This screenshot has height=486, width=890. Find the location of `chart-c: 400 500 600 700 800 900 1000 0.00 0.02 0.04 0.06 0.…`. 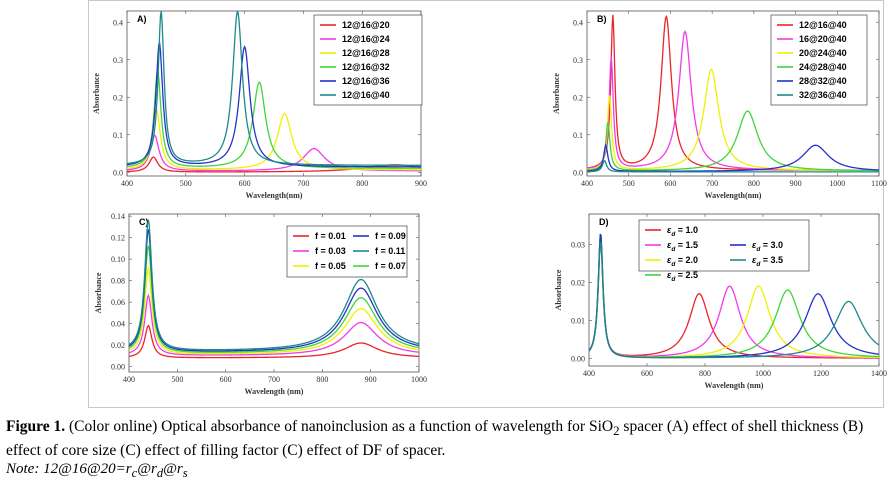

chart-c: 400 500 600 700 800 900 1000 0.00 0.02 0.04 0.06 0.… is located at coordinates (260, 304).